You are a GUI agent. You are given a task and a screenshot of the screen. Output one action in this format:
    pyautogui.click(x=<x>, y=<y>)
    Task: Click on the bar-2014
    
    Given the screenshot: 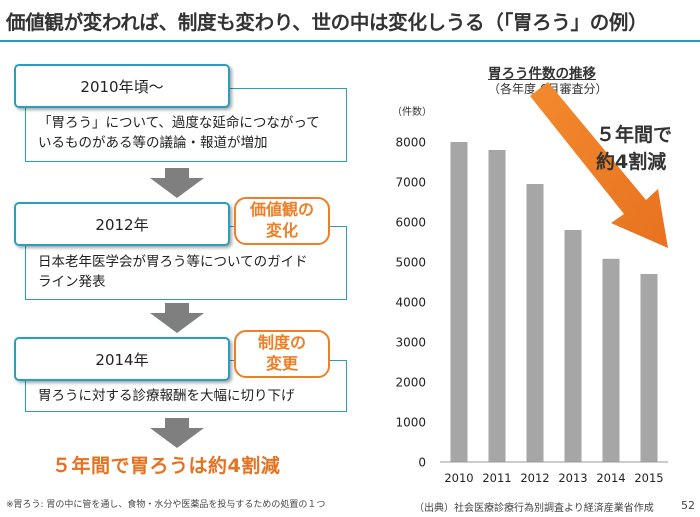 What is the action you would take?
    pyautogui.click(x=611, y=360)
    